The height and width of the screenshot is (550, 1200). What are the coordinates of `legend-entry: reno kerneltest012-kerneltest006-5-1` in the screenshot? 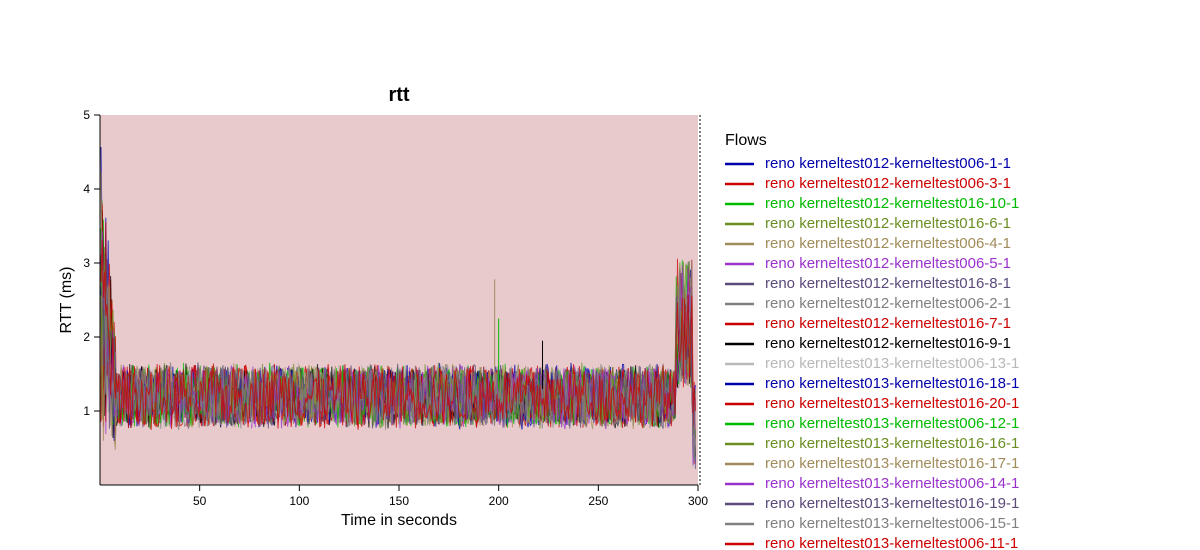 It's located at (888, 263).